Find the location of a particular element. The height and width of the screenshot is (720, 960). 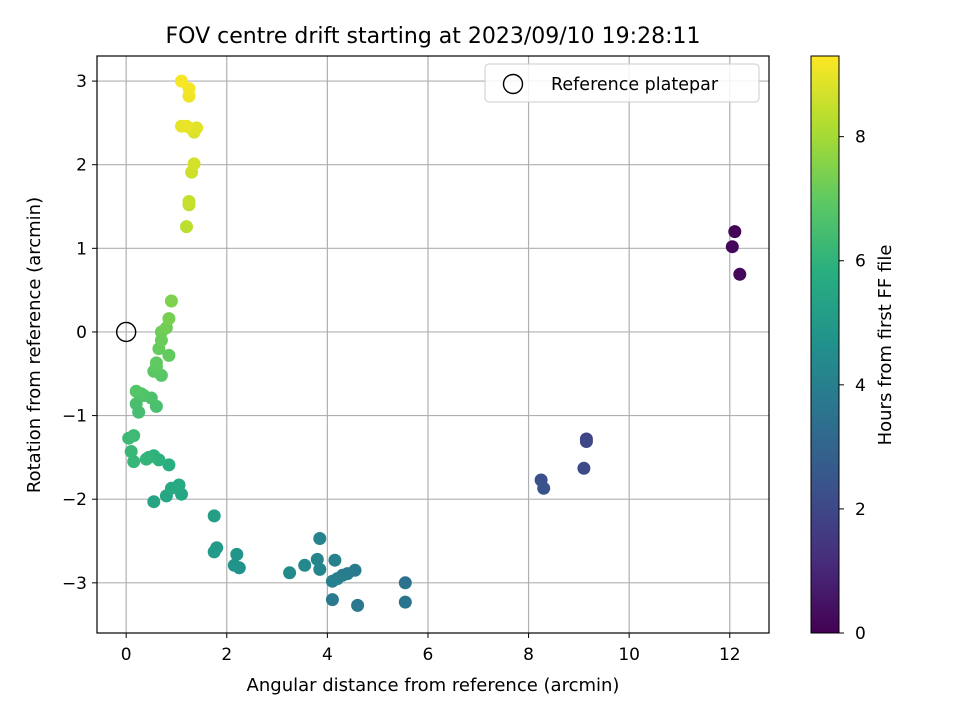

legend: Reference platepar is located at coordinates (622, 83).